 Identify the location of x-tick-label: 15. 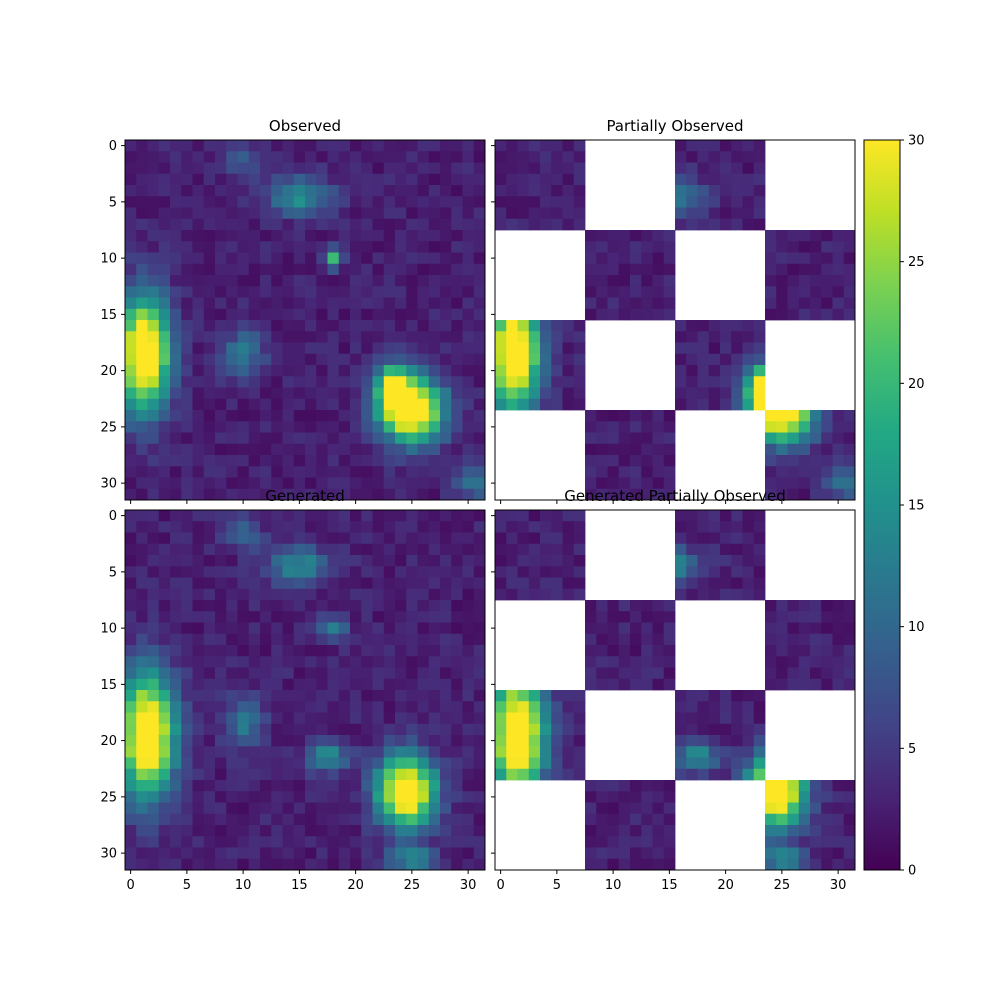
(669, 885).